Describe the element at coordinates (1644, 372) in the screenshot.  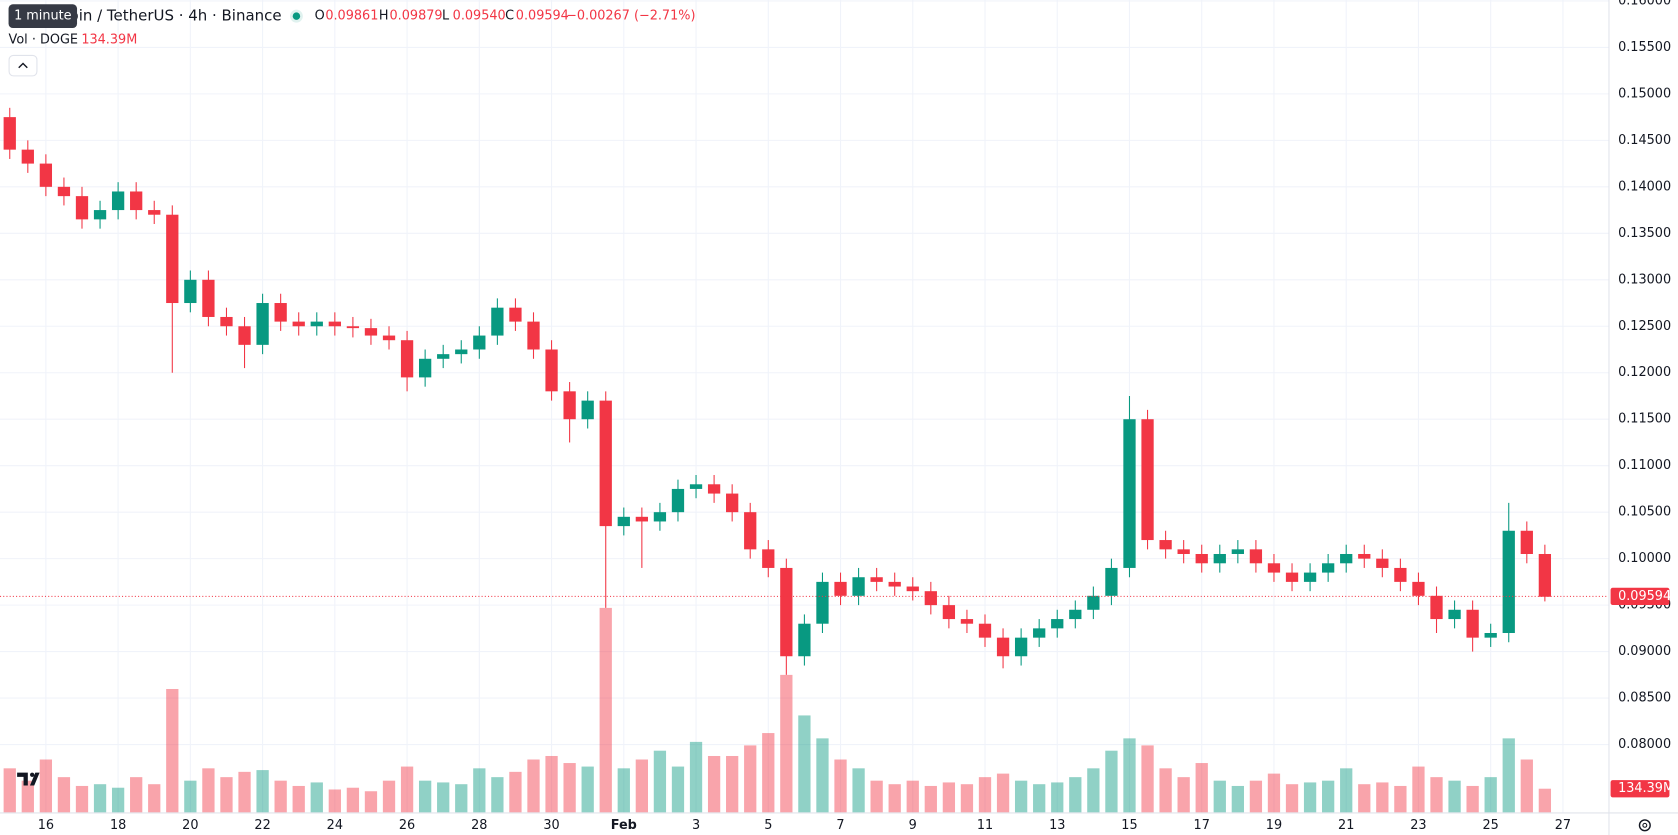
I see `y-tick-label: 0.12000` at that location.